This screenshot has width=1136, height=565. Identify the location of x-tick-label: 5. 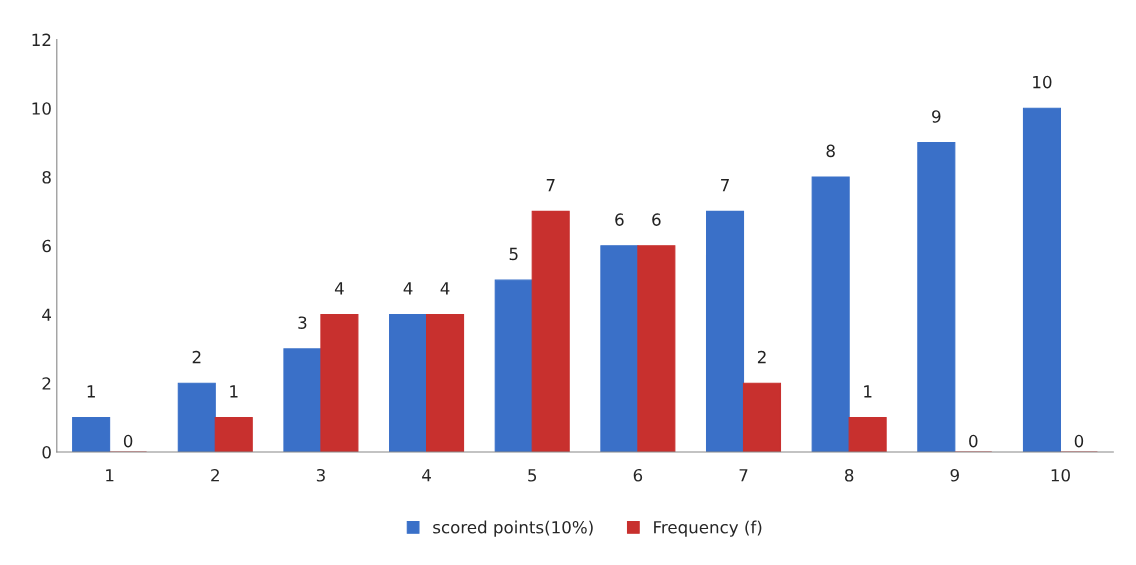
(532, 475).